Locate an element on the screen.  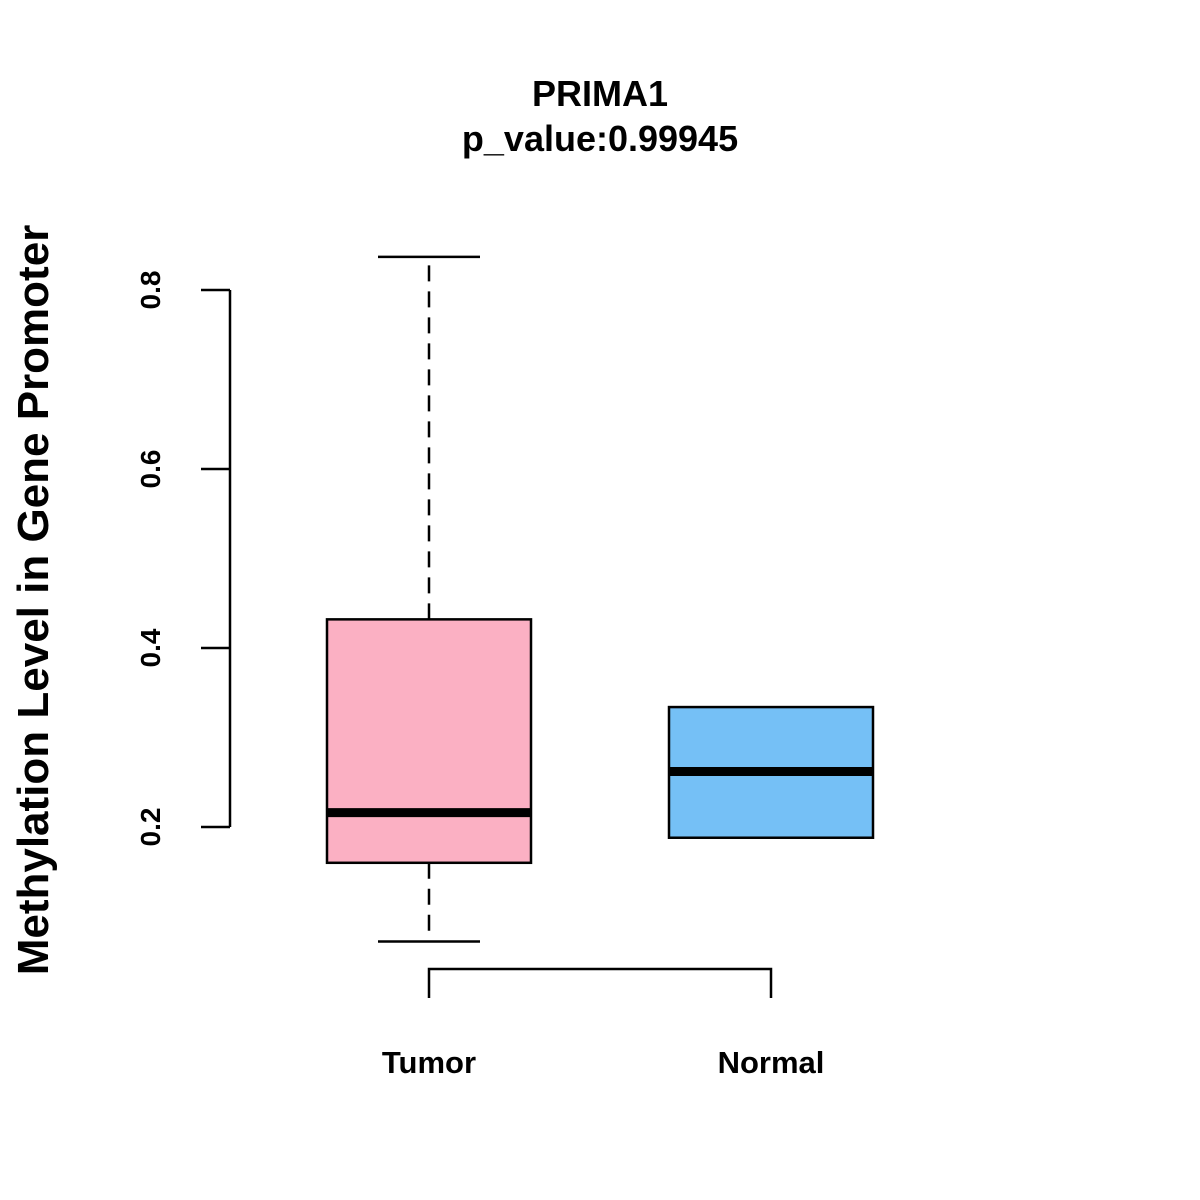
chart-subtitle: p_value:0.99945 is located at coordinates (600, 138).